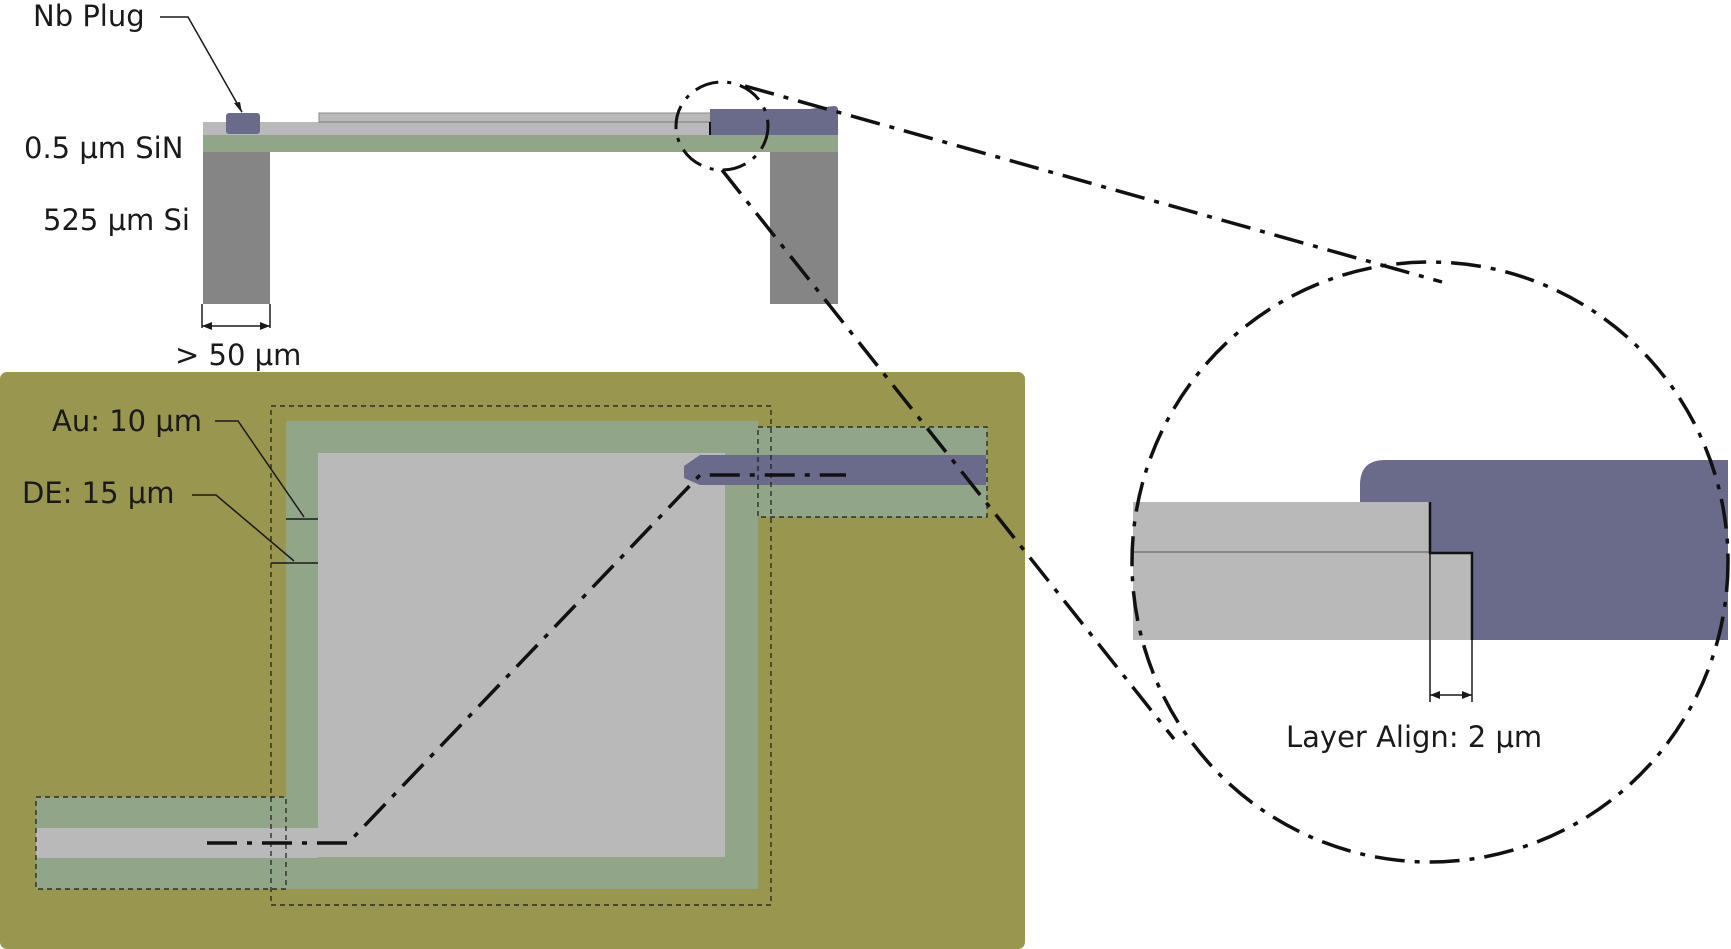  I want to click on dash-dot-path, so click(526, 659).